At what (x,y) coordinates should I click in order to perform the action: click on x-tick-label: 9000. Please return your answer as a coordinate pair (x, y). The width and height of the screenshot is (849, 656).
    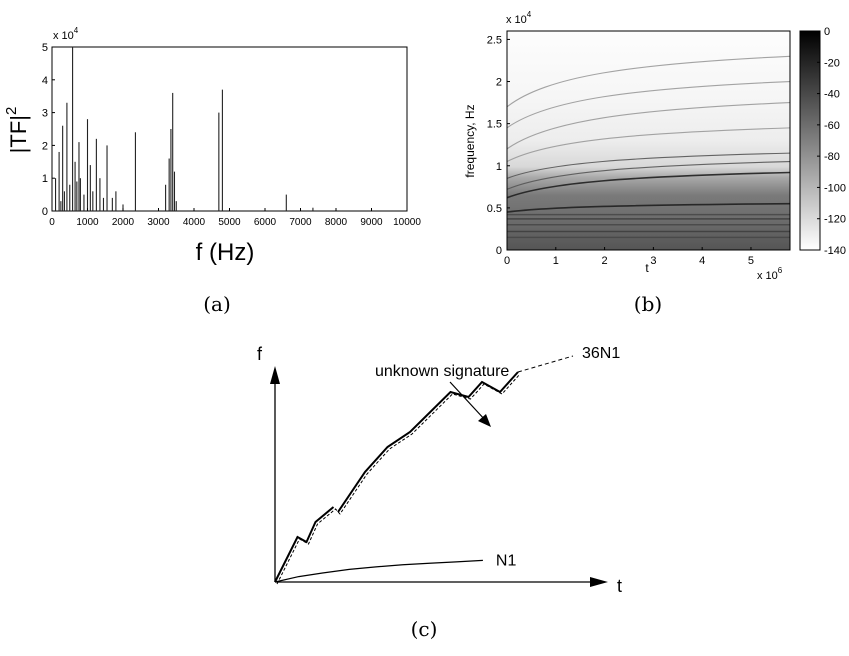
    Looking at the image, I should click on (371, 222).